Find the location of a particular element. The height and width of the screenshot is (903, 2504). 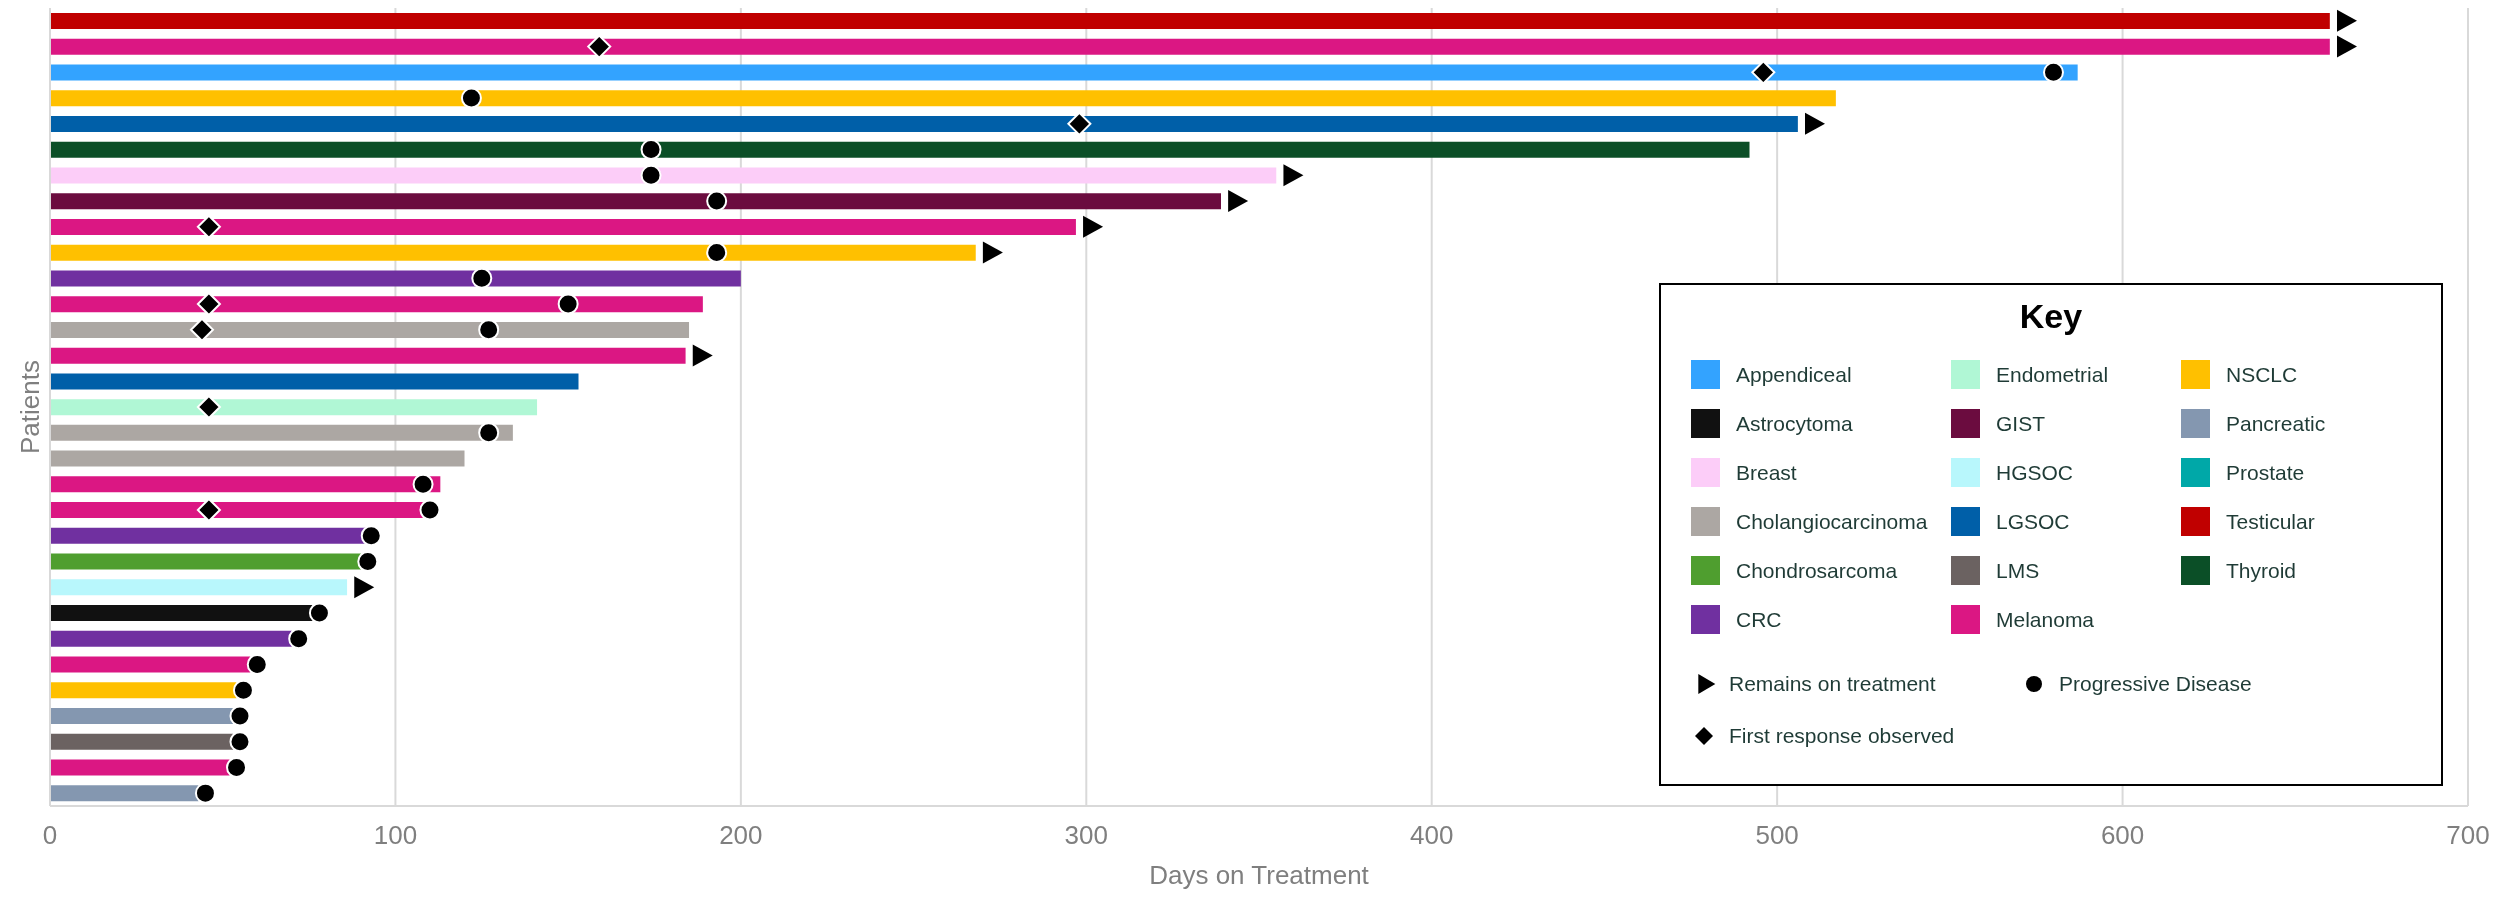

legend-label: NSCLC is located at coordinates (2262, 374).